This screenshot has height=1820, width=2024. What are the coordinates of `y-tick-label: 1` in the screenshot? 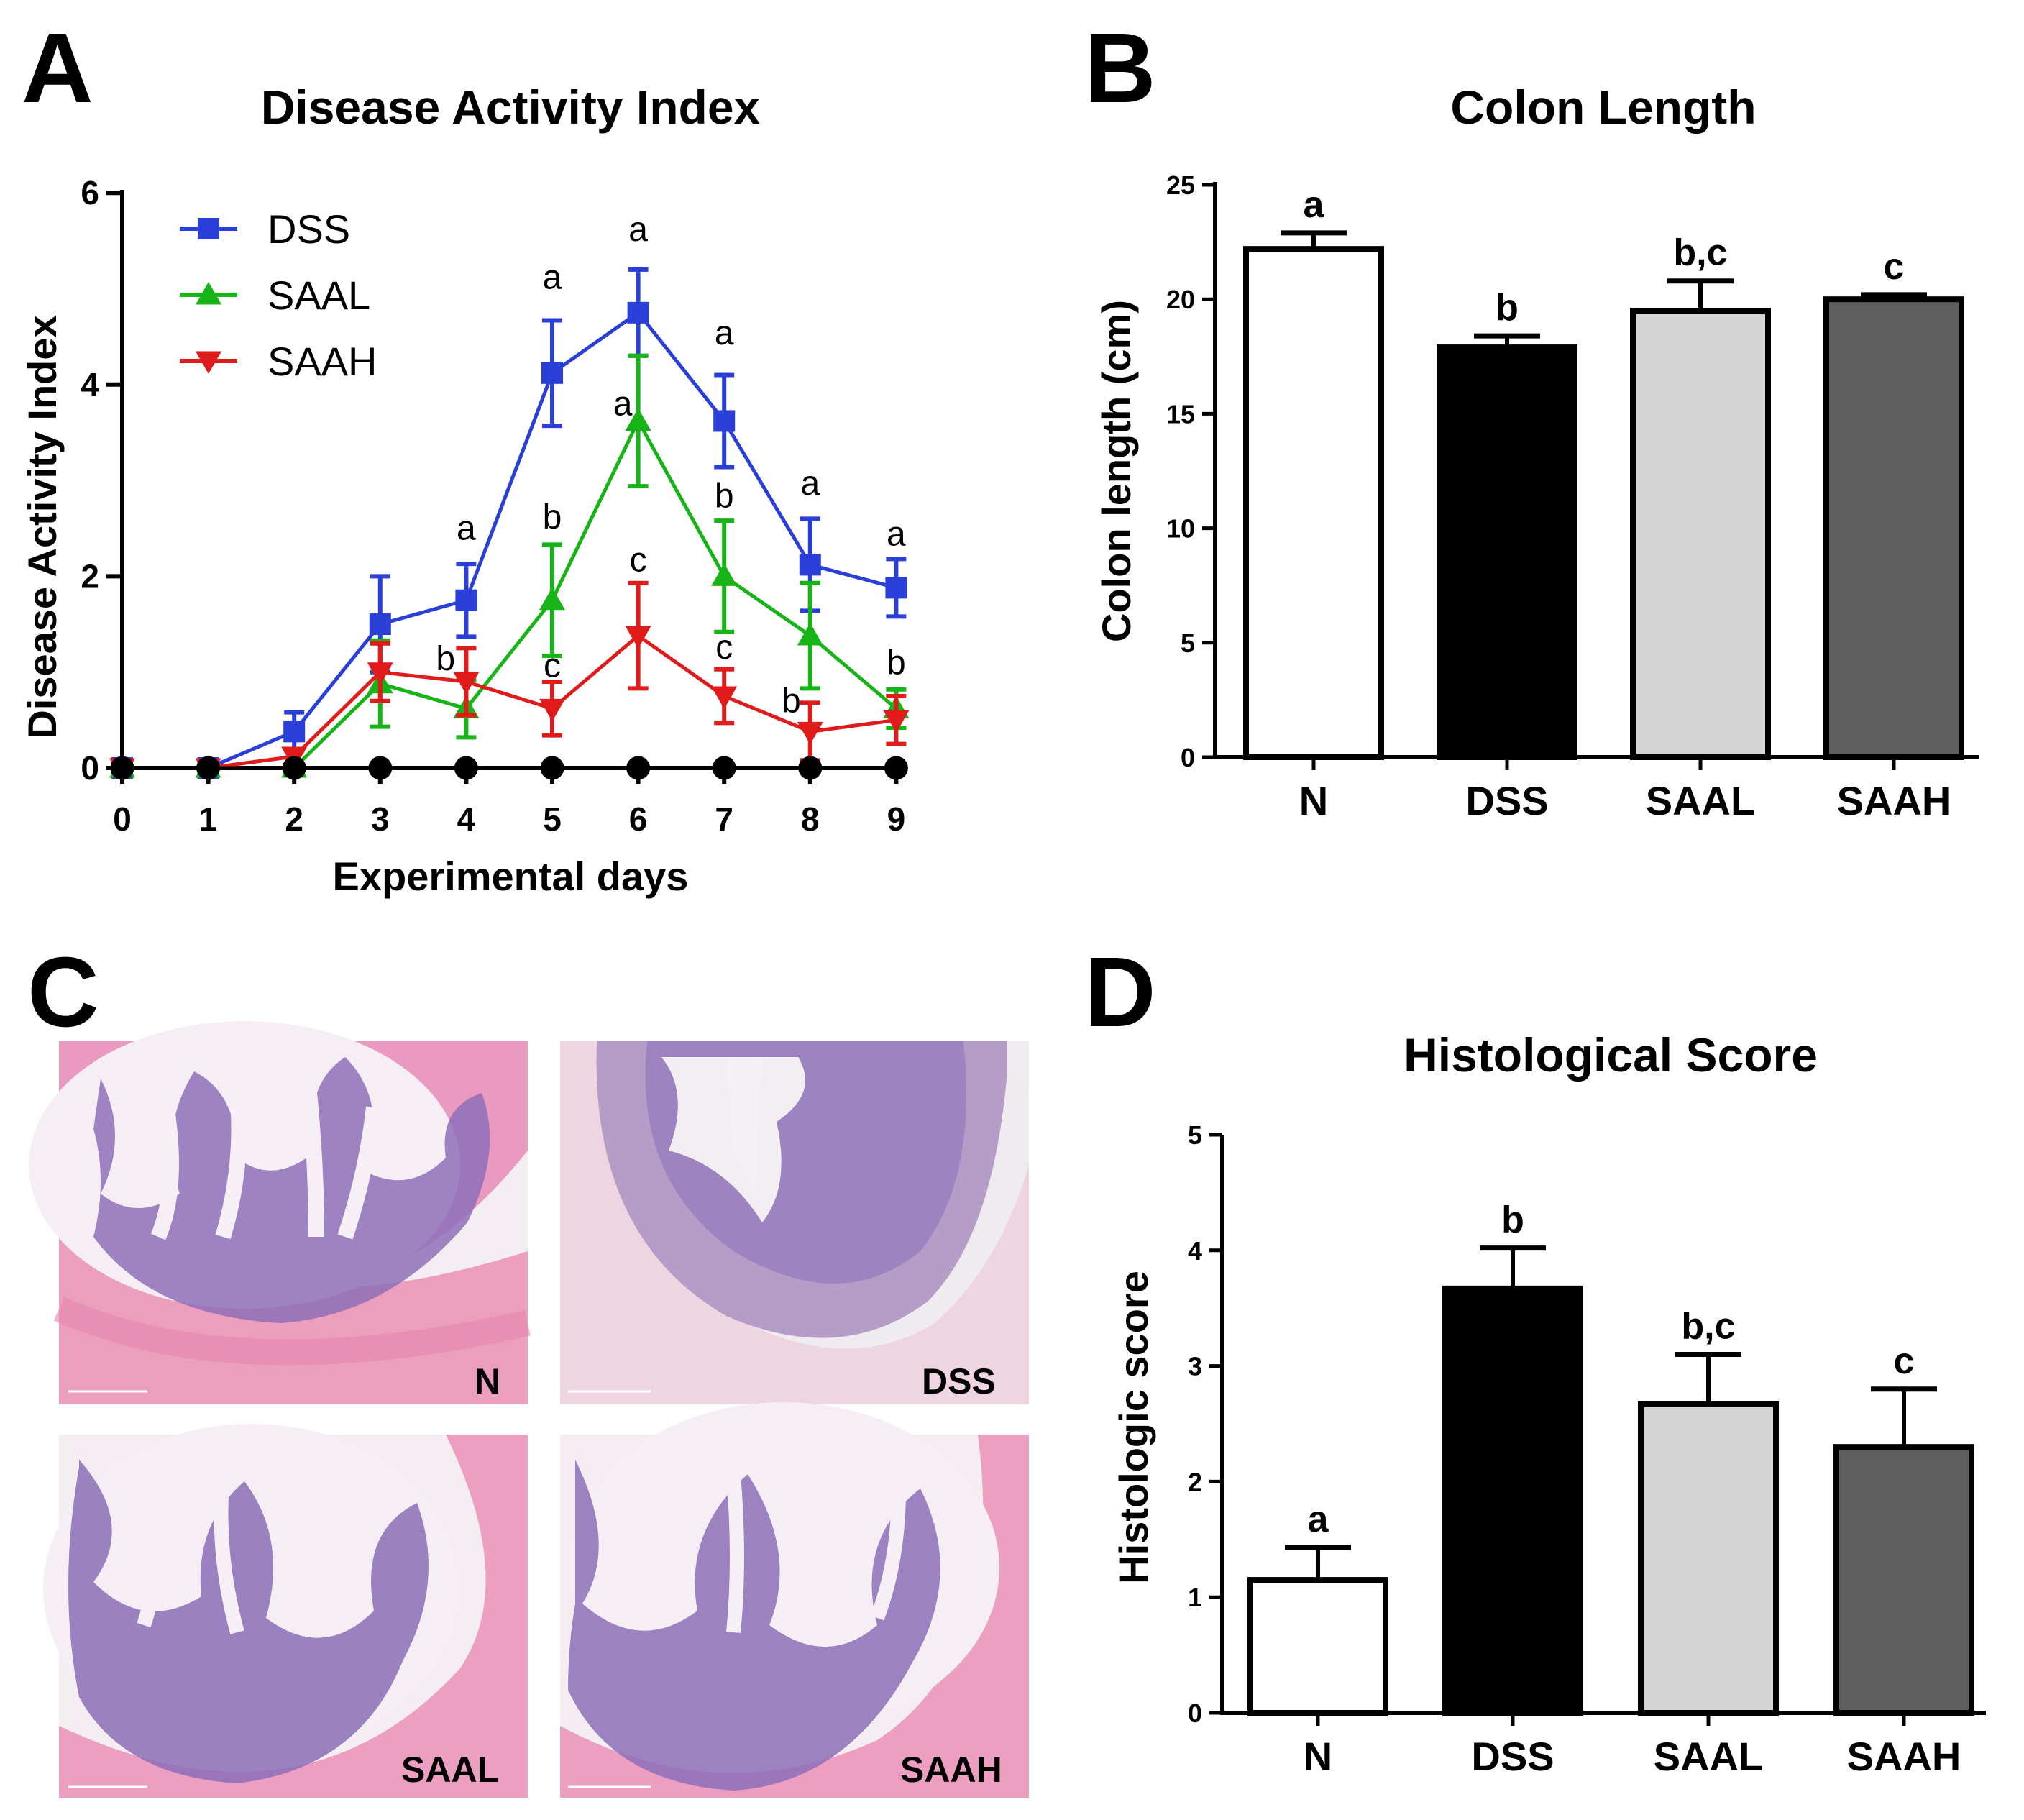 It's located at (1195, 1597).